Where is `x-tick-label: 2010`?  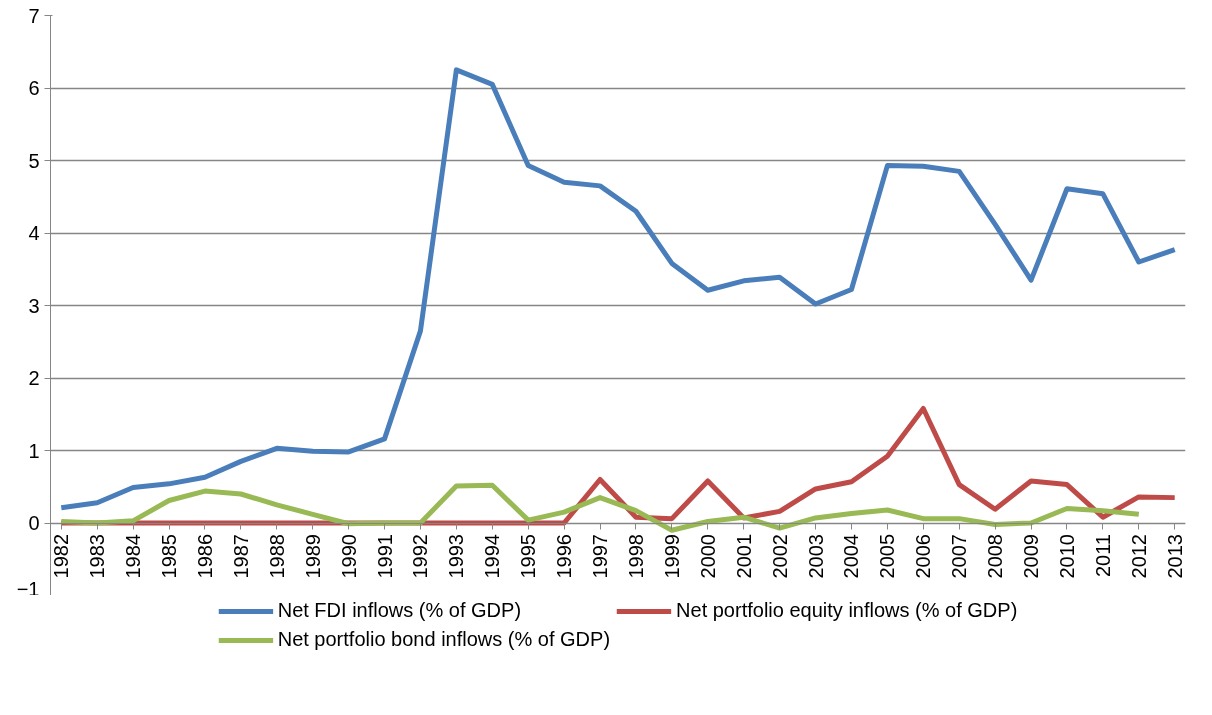 x-tick-label: 2010 is located at coordinates (1066, 556).